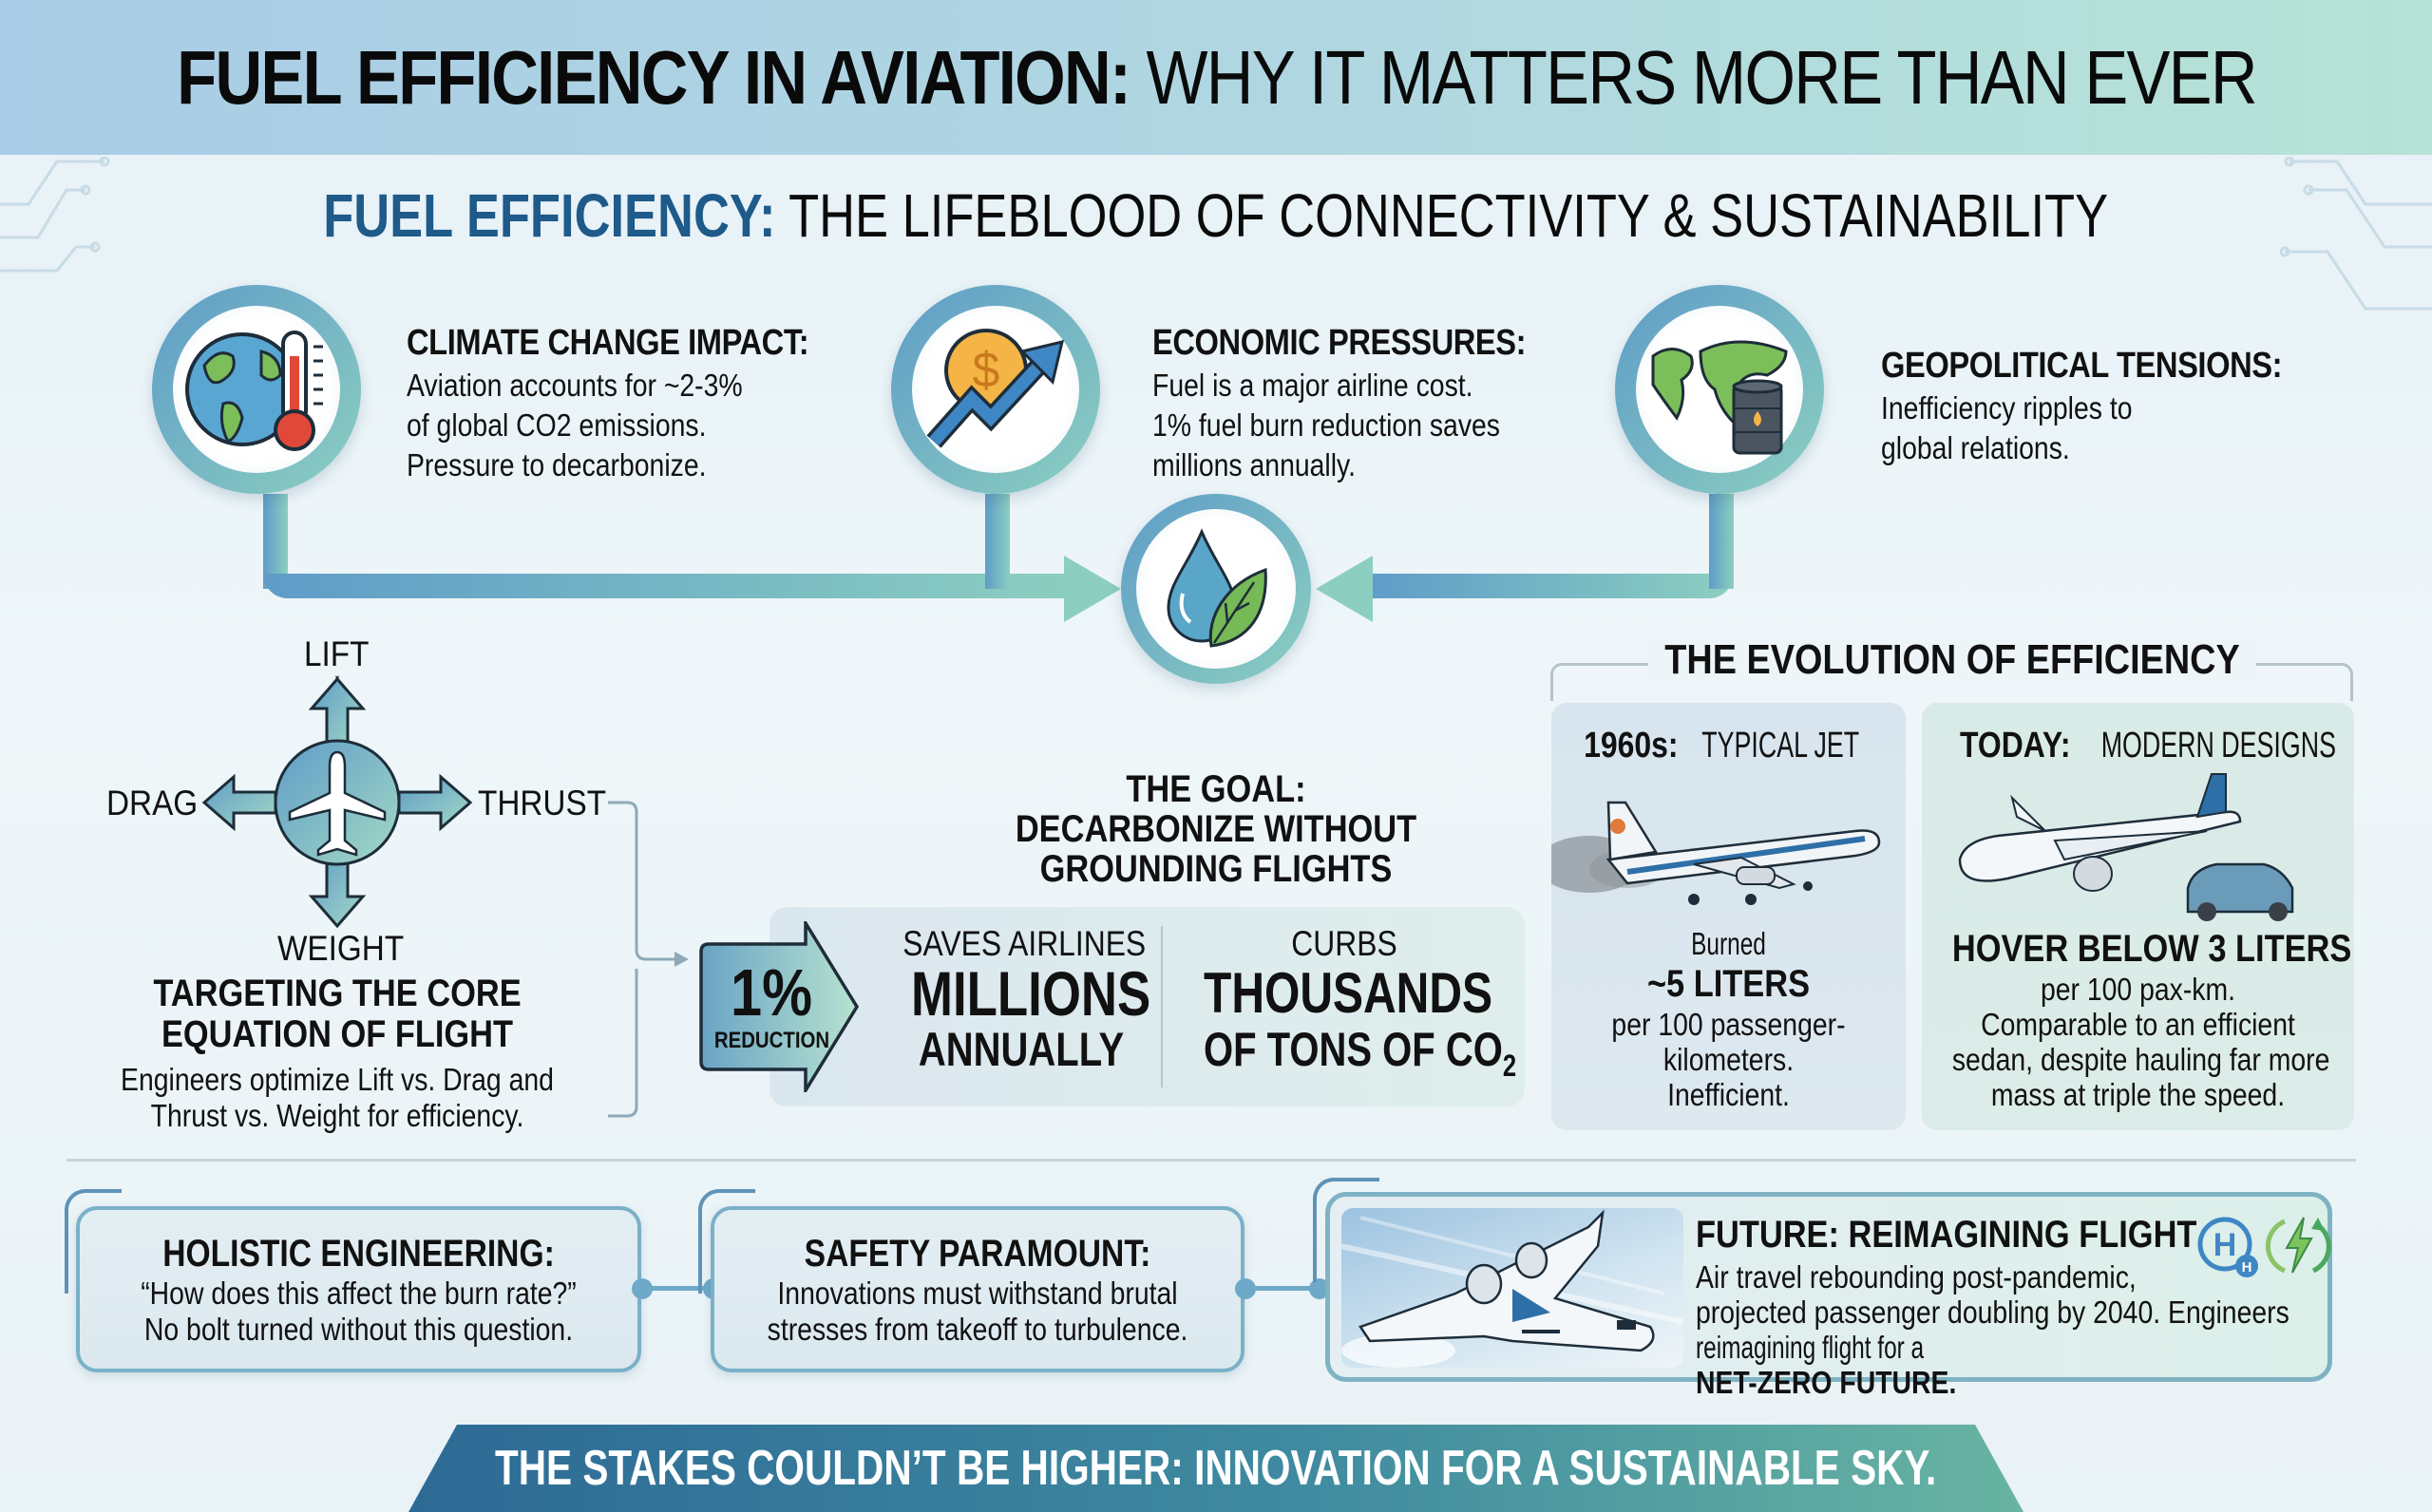  I want to click on pillar-title: ECONOMIC PRESSURES:, so click(1339, 343).